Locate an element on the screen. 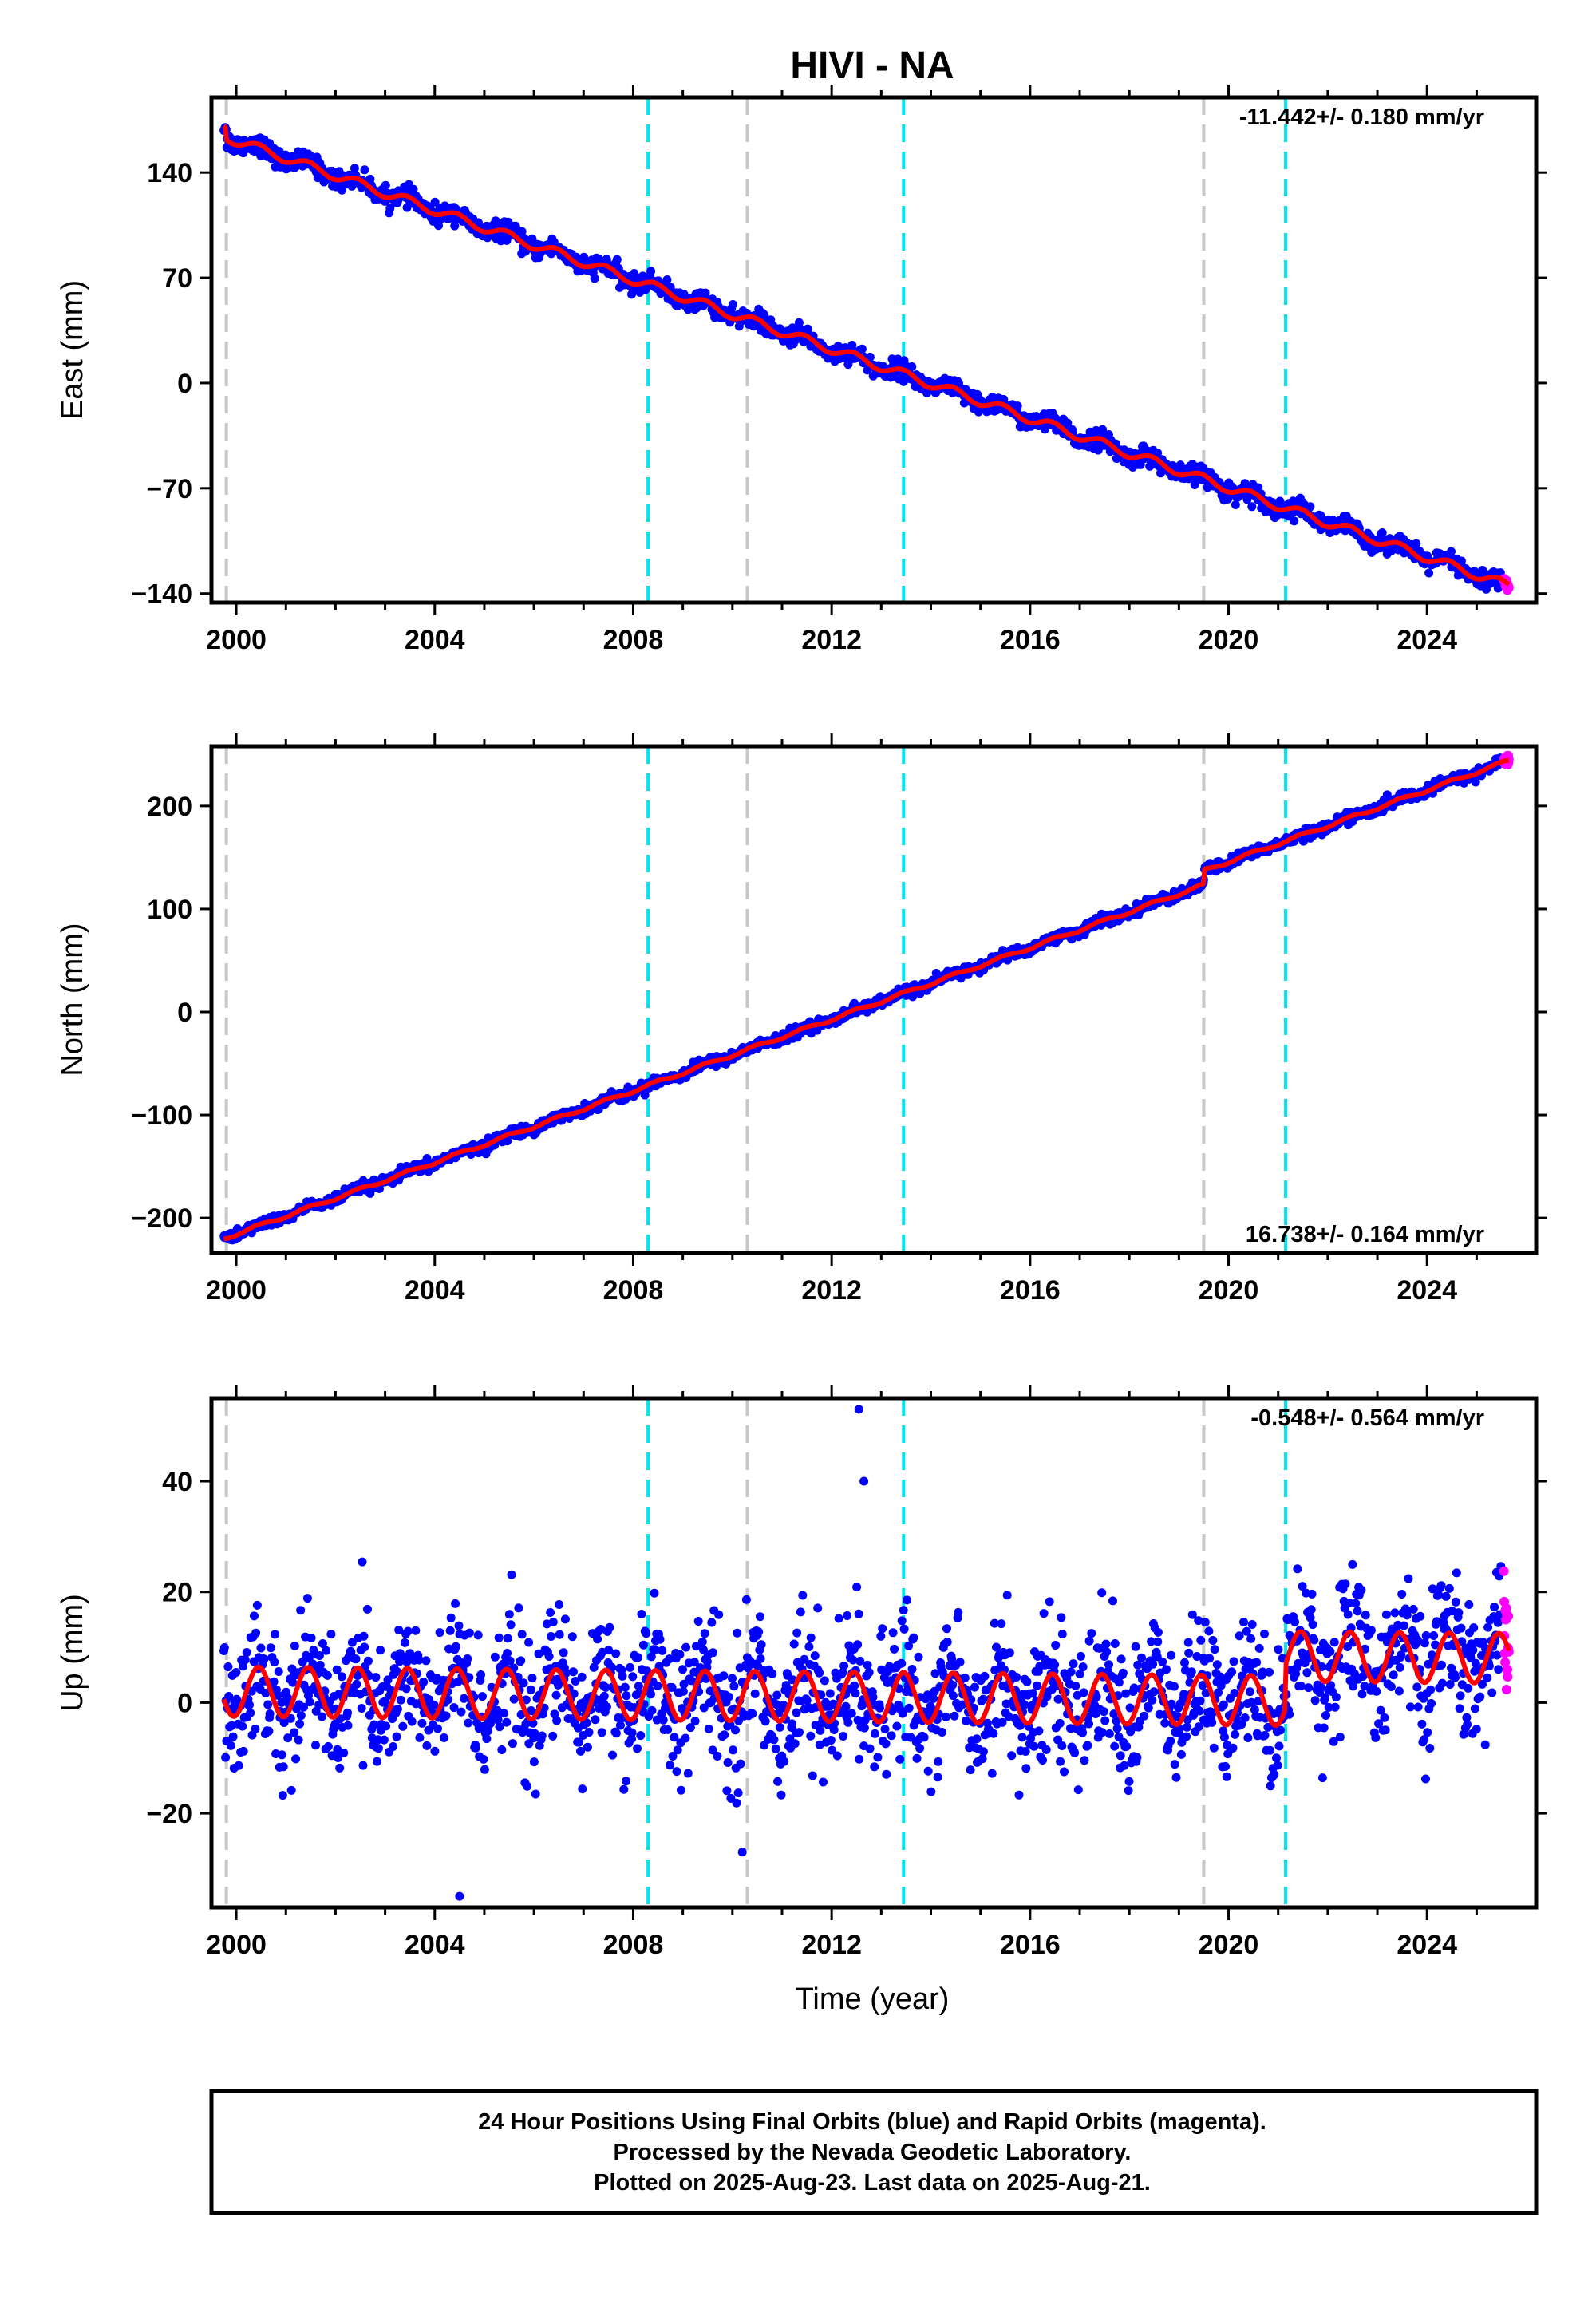  east-ytick-label: 0 is located at coordinates (184, 384).